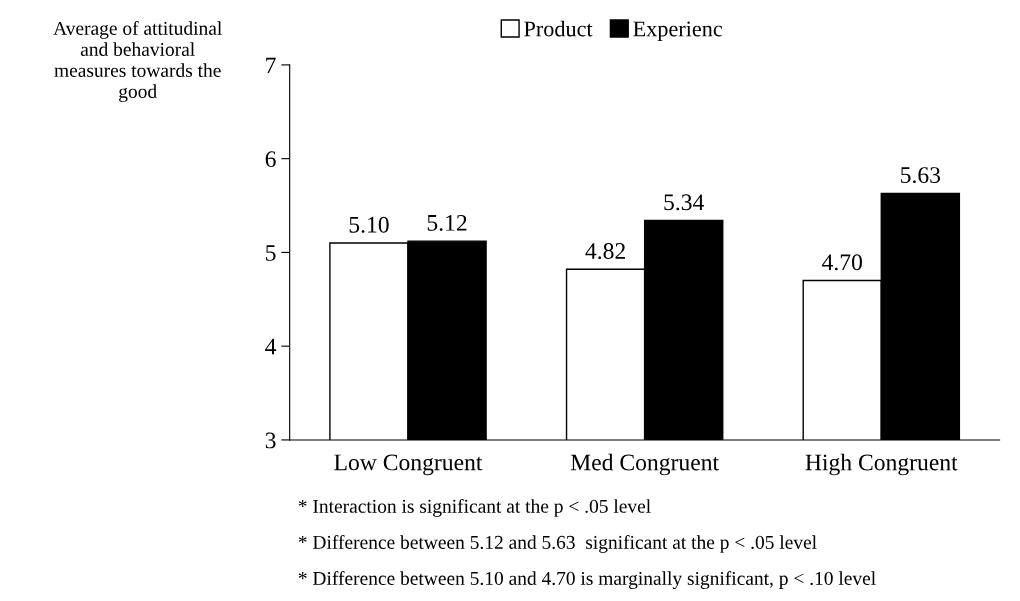 Image resolution: width=1020 pixels, height=601 pixels. I want to click on y-tick-label: 7, so click(271, 65).